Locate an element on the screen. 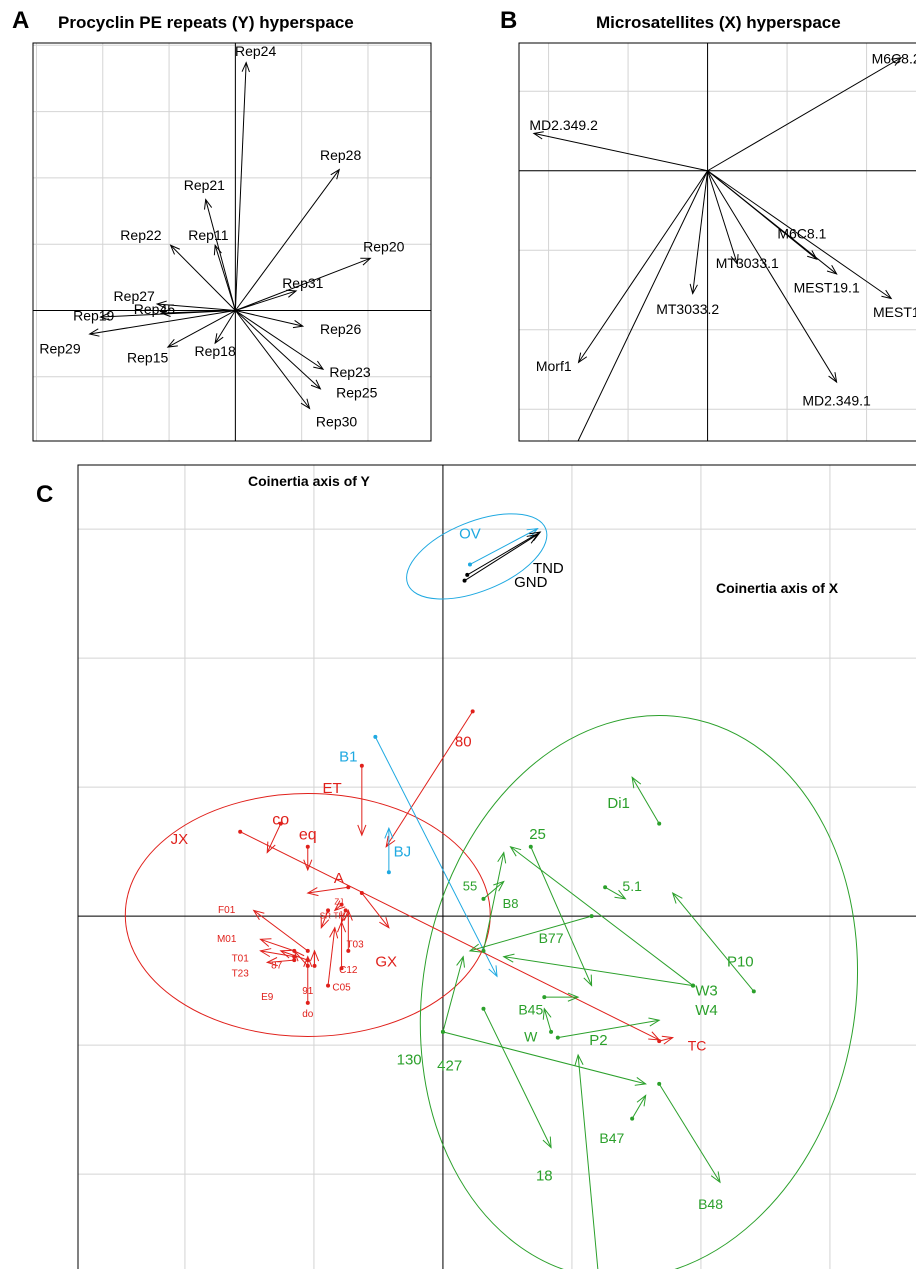 This screenshot has height=1269, width=916. arrow-f01-origin-dot is located at coordinates (307, 950).